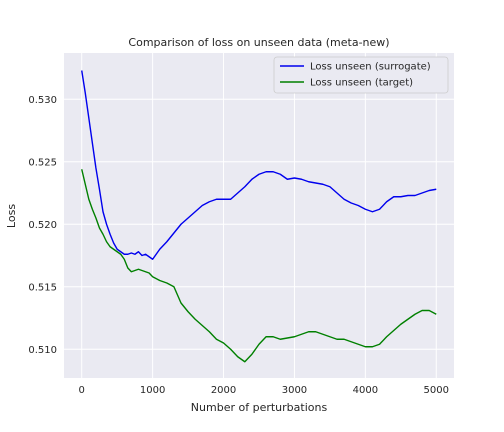 The image size is (504, 432). What do you see at coordinates (42, 350) in the screenshot?
I see `y-tick-label: 0.510` at bounding box center [42, 350].